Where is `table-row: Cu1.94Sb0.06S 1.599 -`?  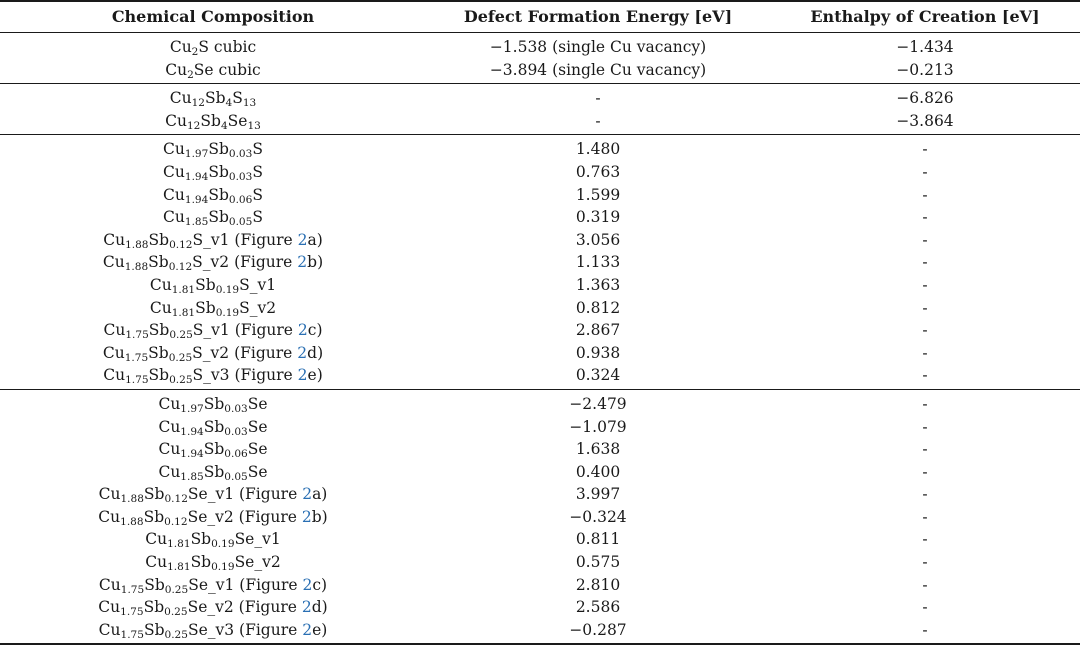
table-row: Cu1.94Sb0.06S 1.599 - is located at coordinates (540, 195).